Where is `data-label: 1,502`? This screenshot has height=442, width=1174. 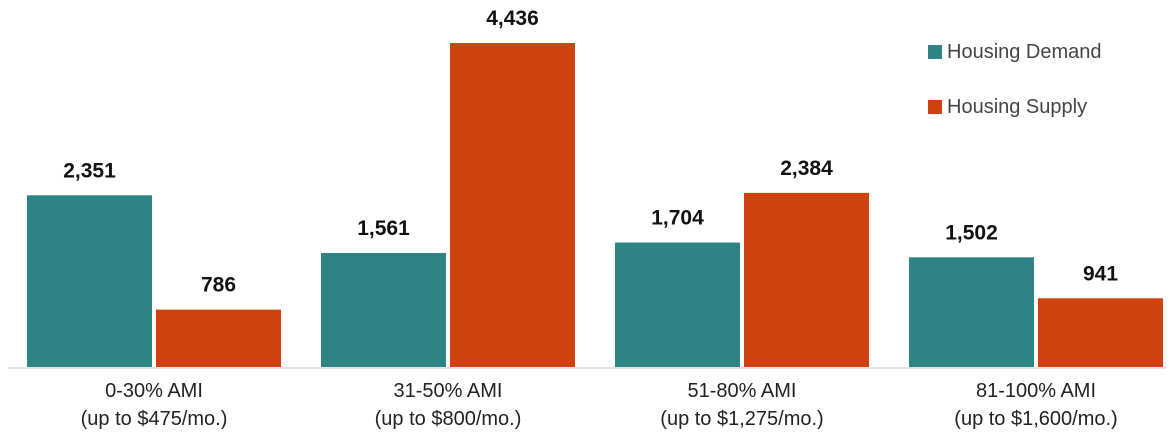
data-label: 1,502 is located at coordinates (971, 232).